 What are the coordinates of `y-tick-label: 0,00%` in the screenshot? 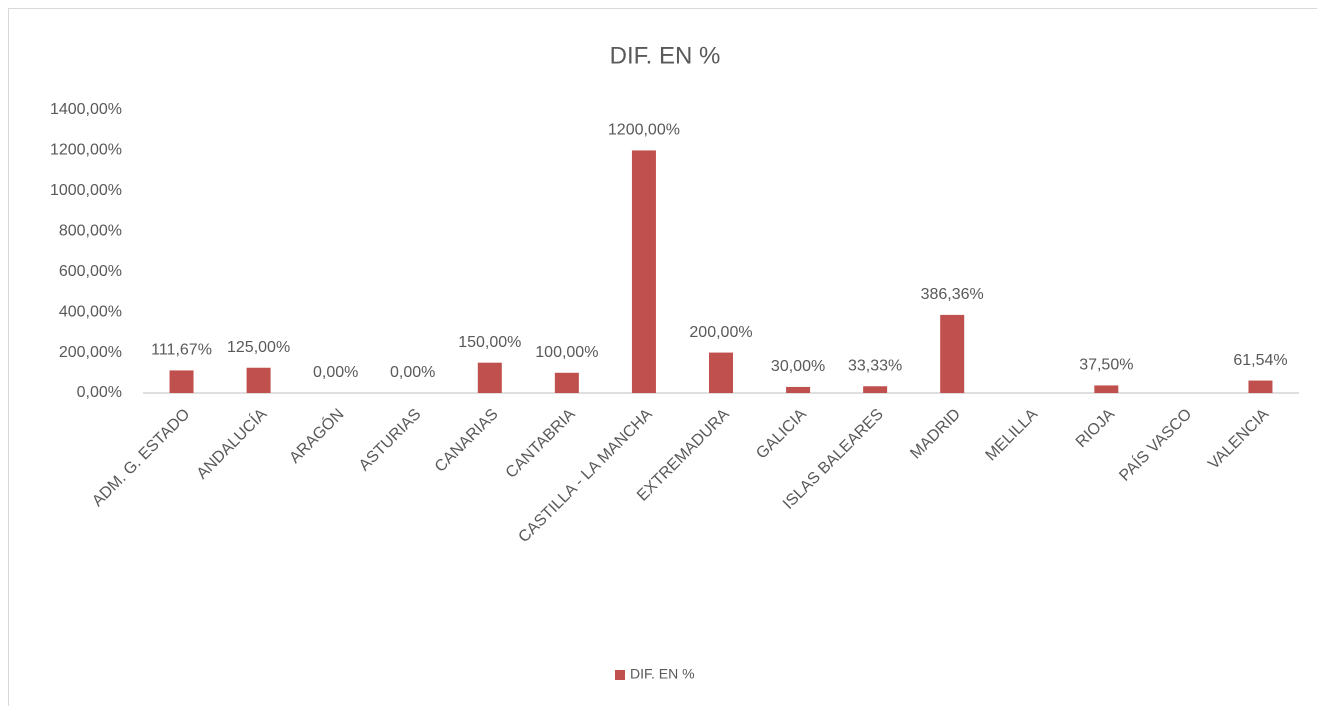 It's located at (99, 392).